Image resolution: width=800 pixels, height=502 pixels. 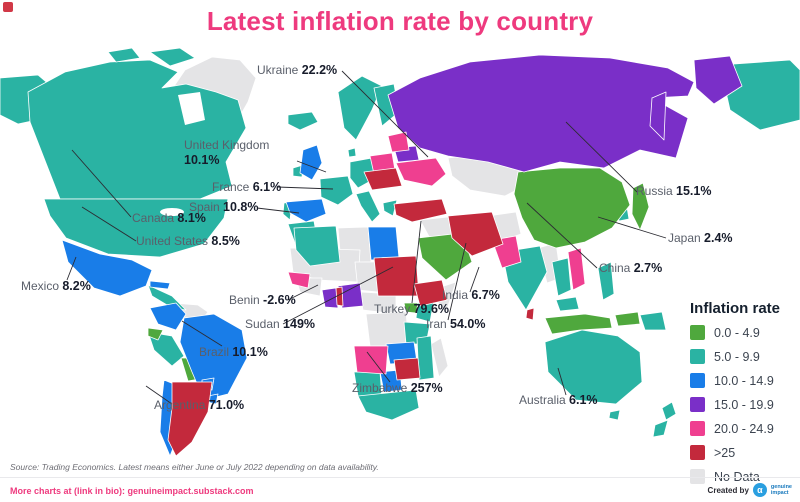 I want to click on legend-item: 0.0 - 4.9, so click(x=744, y=332).